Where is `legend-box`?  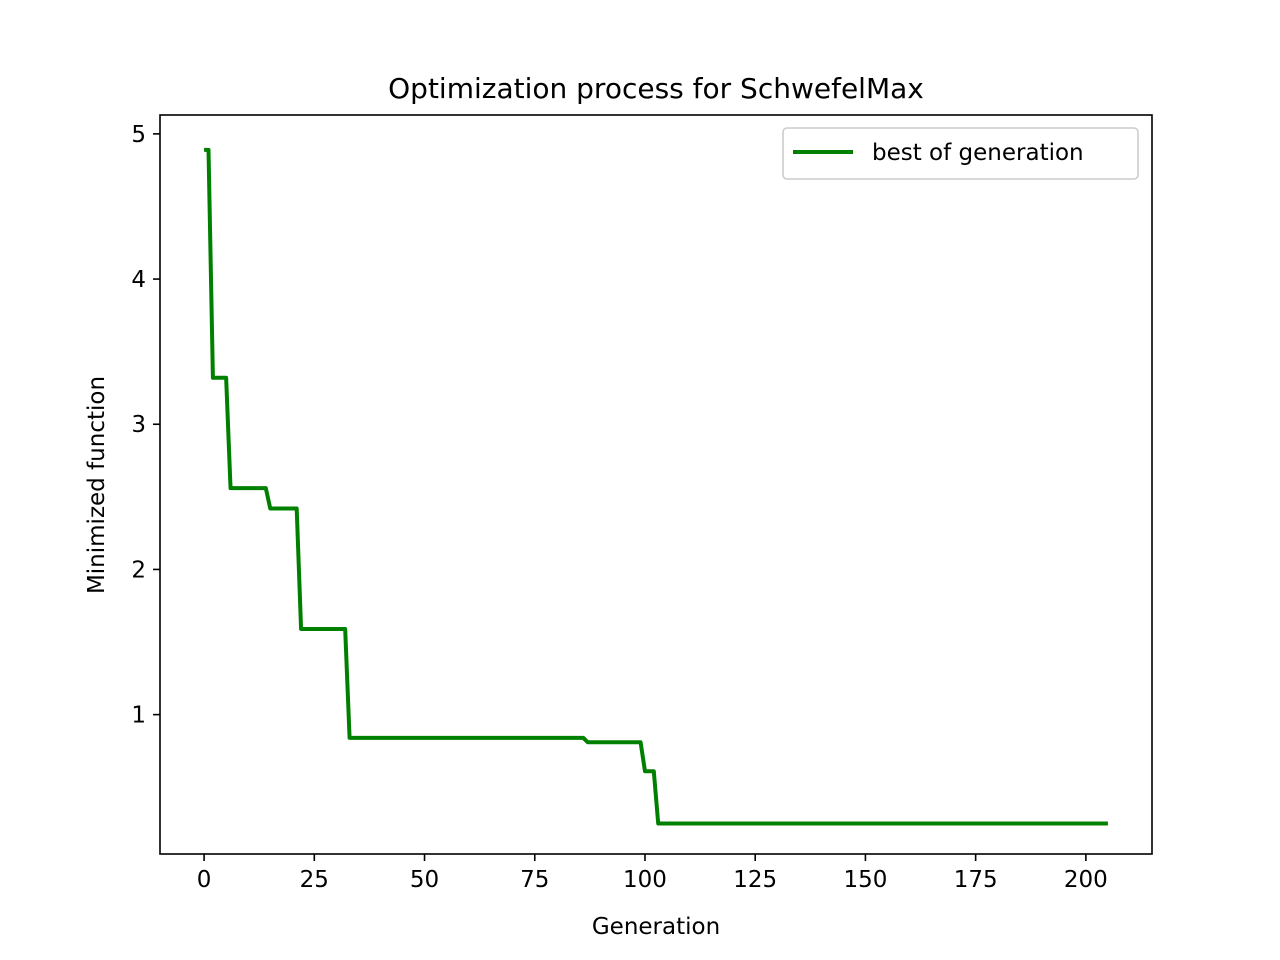 legend-box is located at coordinates (960, 153).